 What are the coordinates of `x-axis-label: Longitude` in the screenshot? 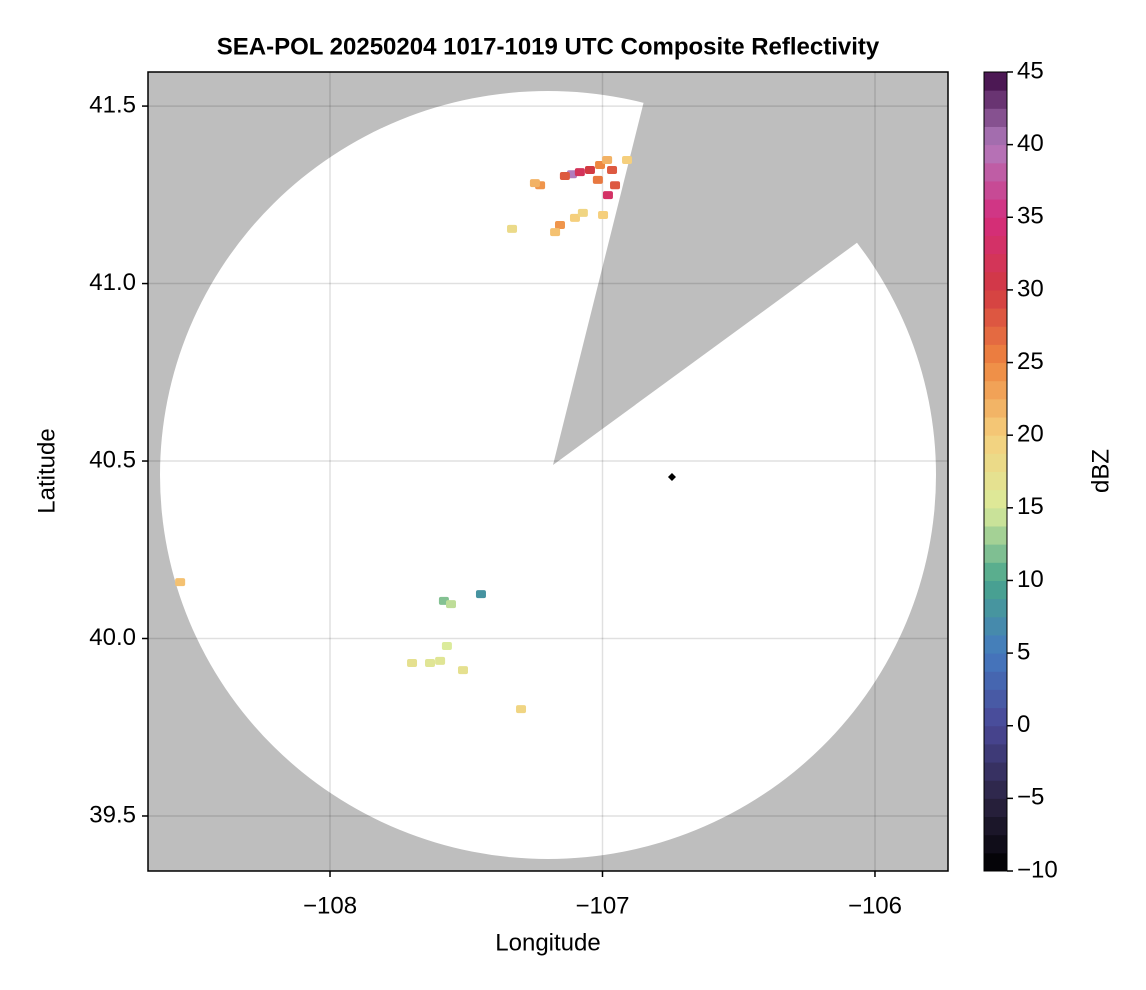 It's located at (547, 942).